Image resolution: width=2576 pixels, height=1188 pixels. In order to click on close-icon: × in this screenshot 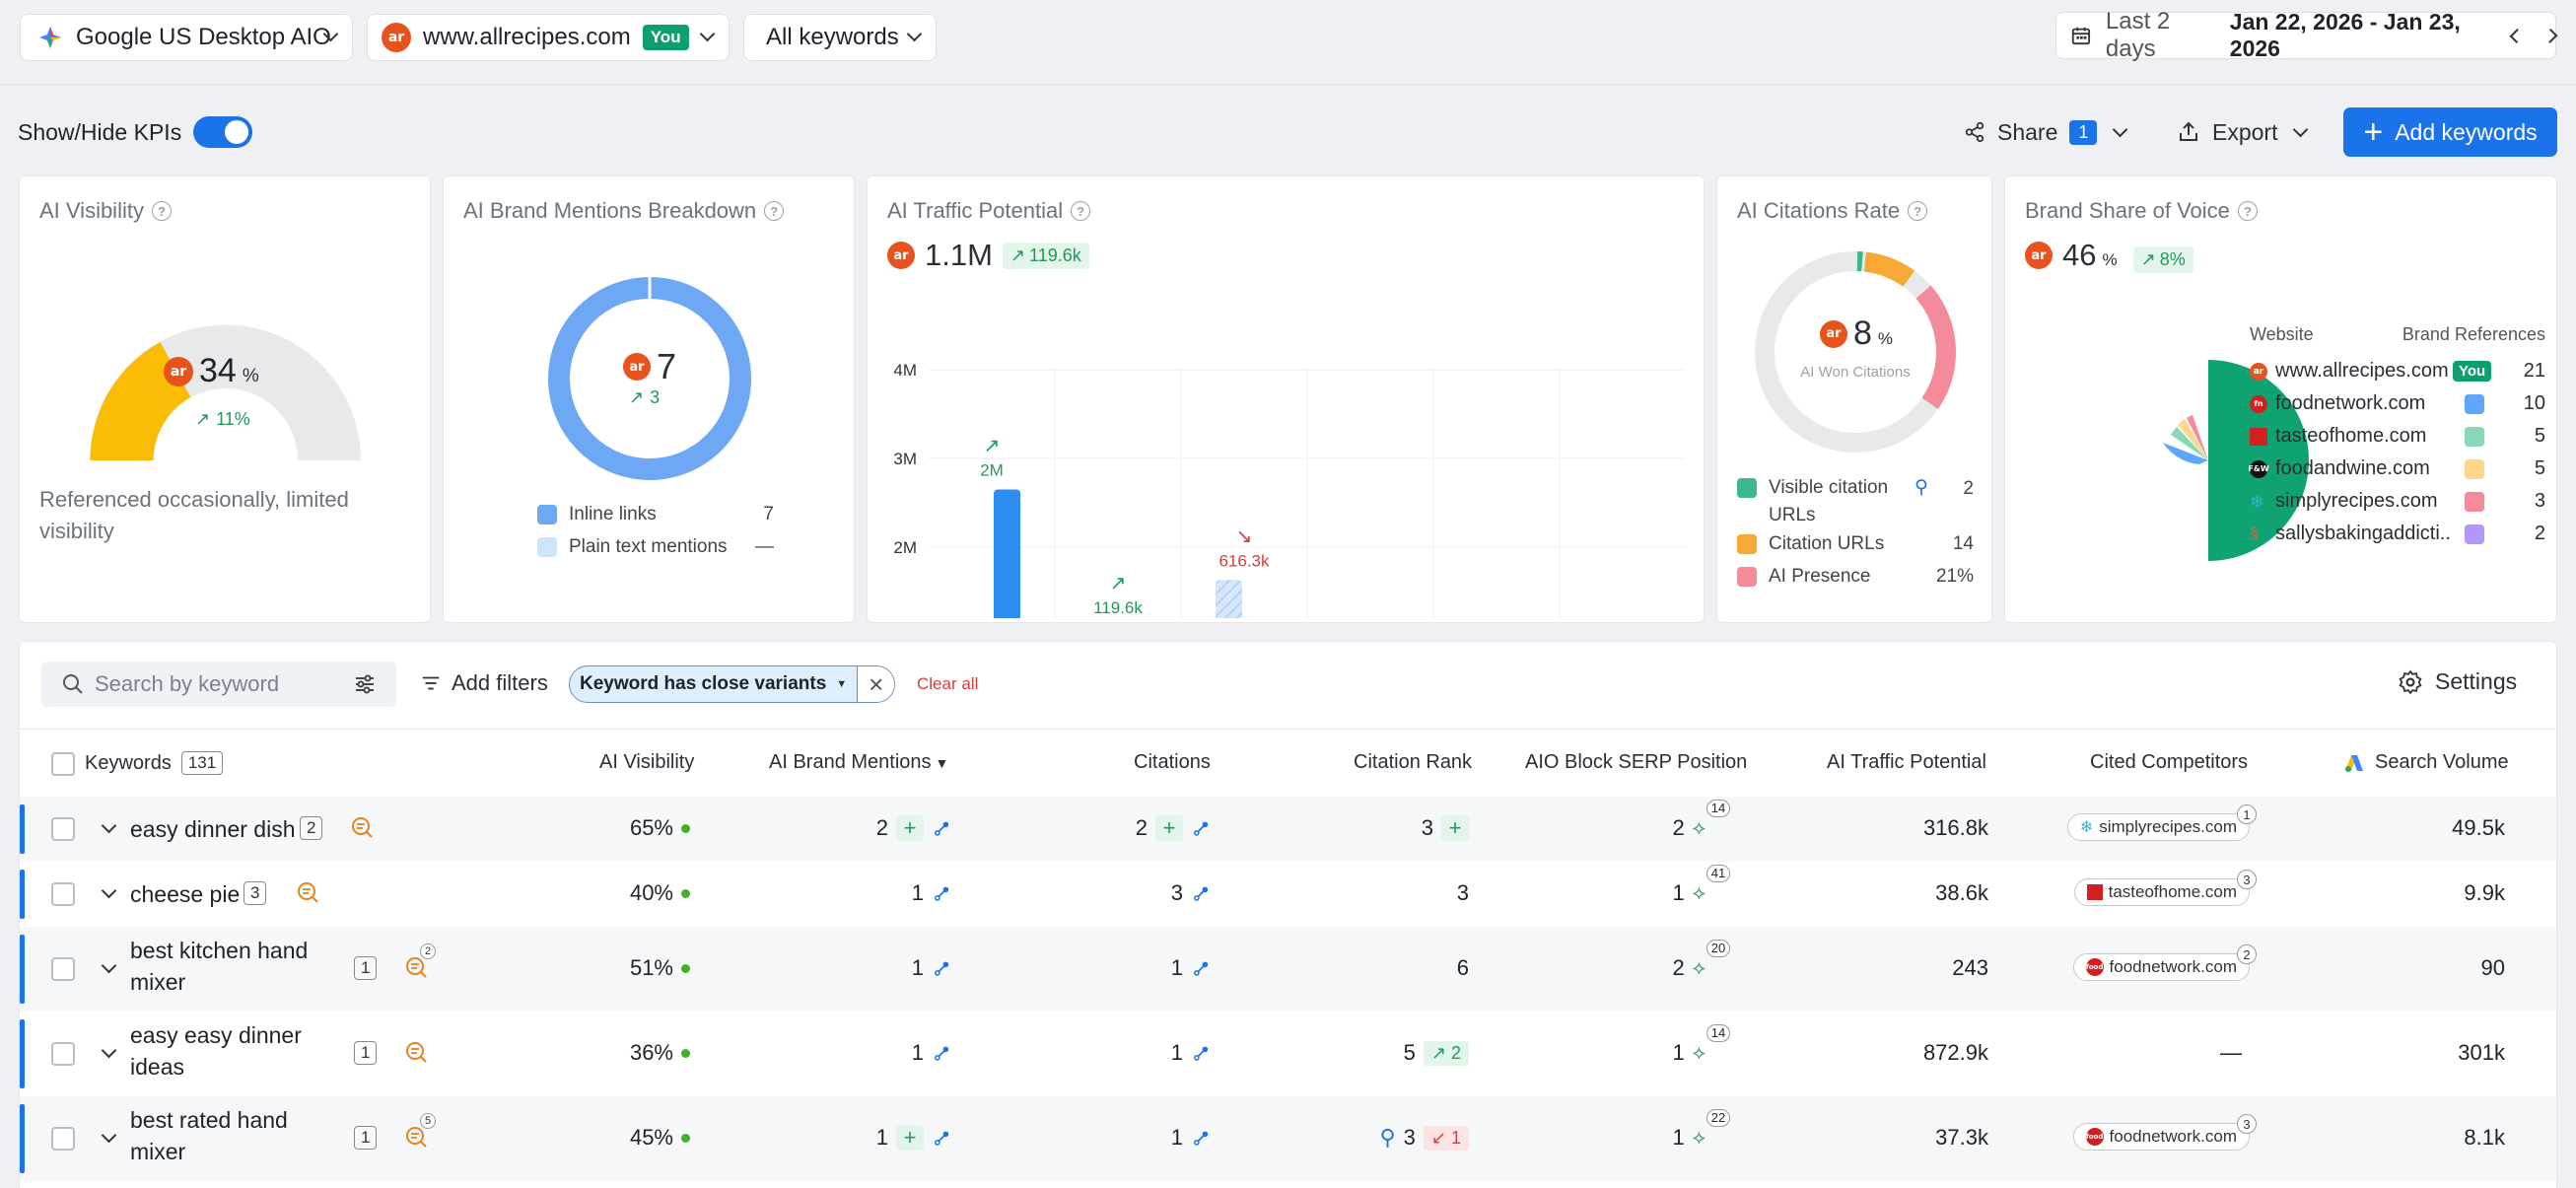, I will do `click(876, 684)`.